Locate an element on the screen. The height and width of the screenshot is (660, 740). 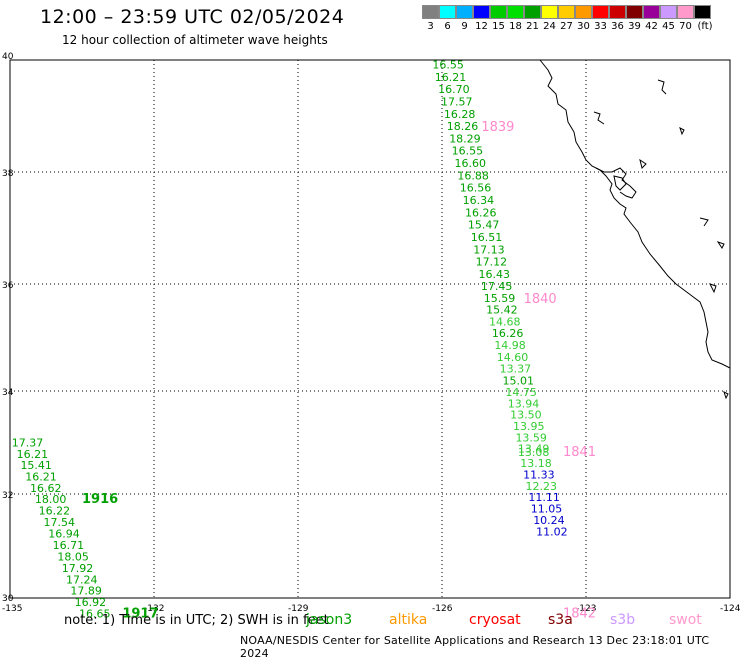
scale-label: (ft) is located at coordinates (705, 26).